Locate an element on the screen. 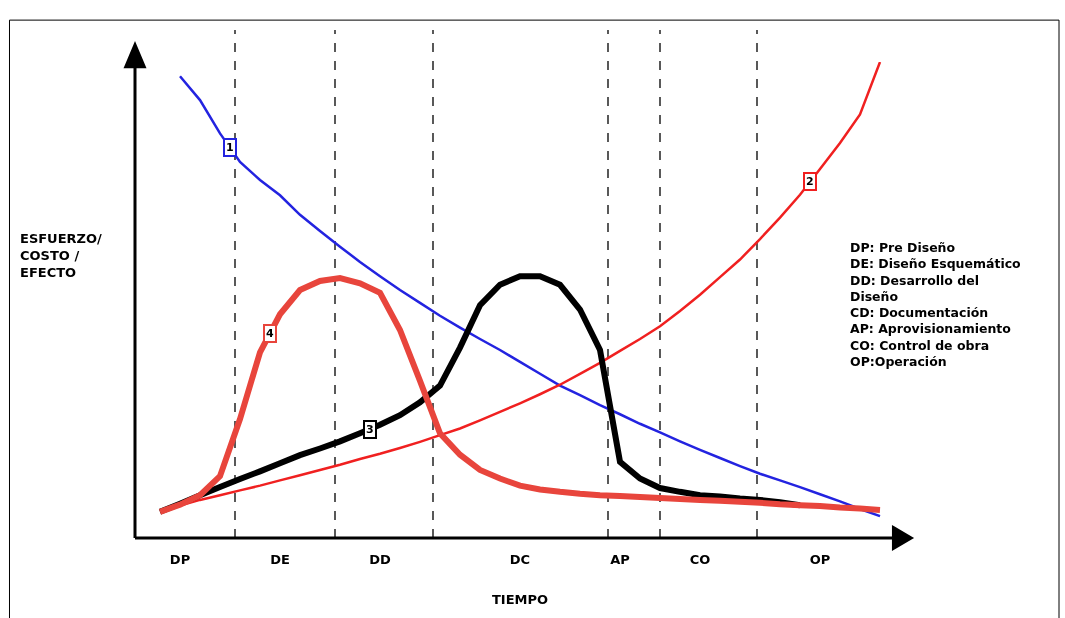  series-label: 4 is located at coordinates (270, 333).